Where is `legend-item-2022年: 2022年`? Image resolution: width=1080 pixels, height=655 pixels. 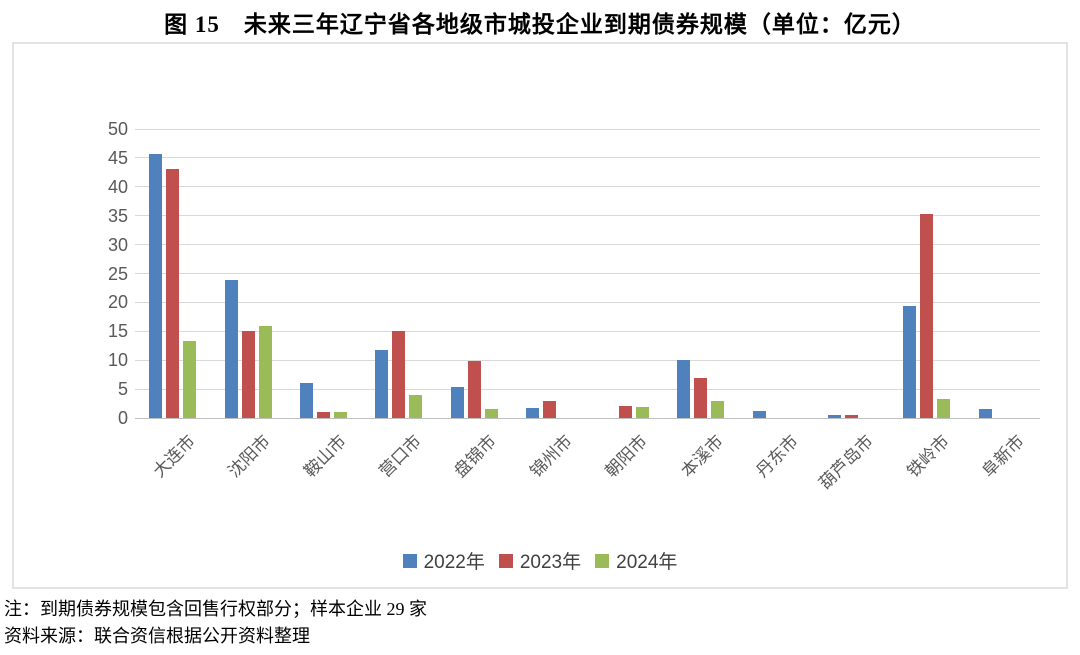 legend-item-2022年: 2022年 is located at coordinates (443, 560).